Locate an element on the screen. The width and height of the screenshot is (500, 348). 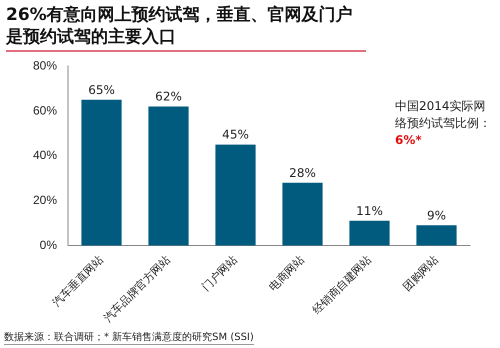
x-tick-label: 团购网站 is located at coordinates (420, 273).